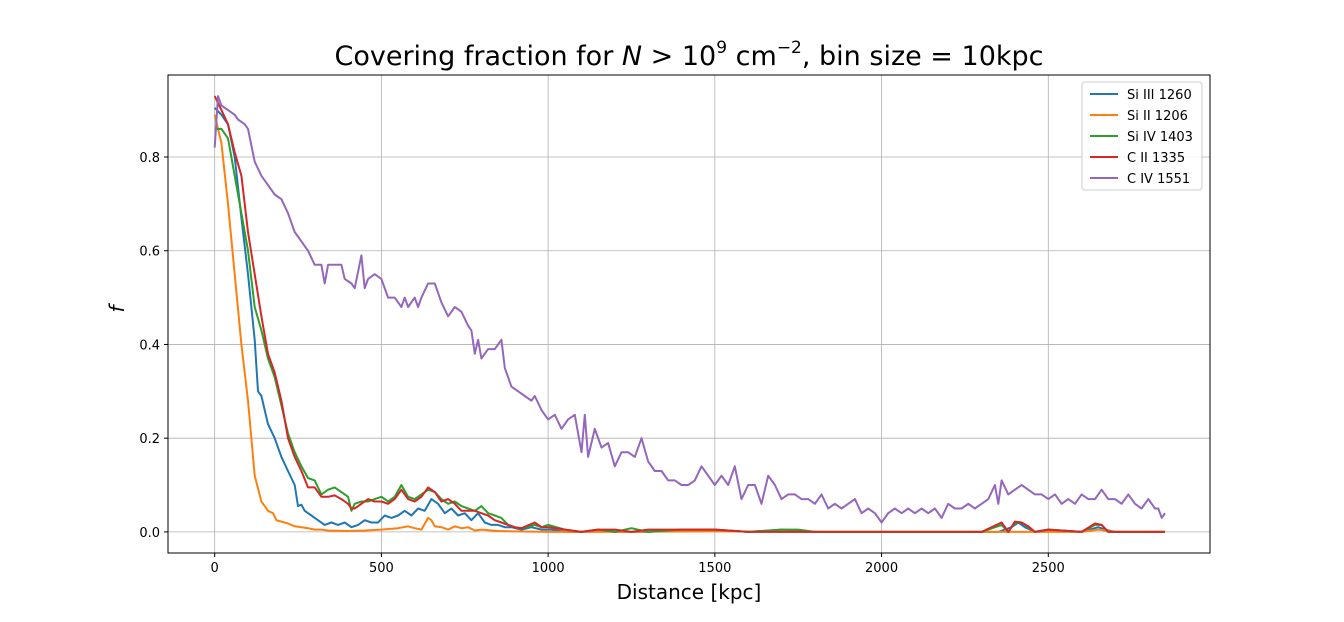  What do you see at coordinates (381, 568) in the screenshot?
I see `x-tick-label: 500` at bounding box center [381, 568].